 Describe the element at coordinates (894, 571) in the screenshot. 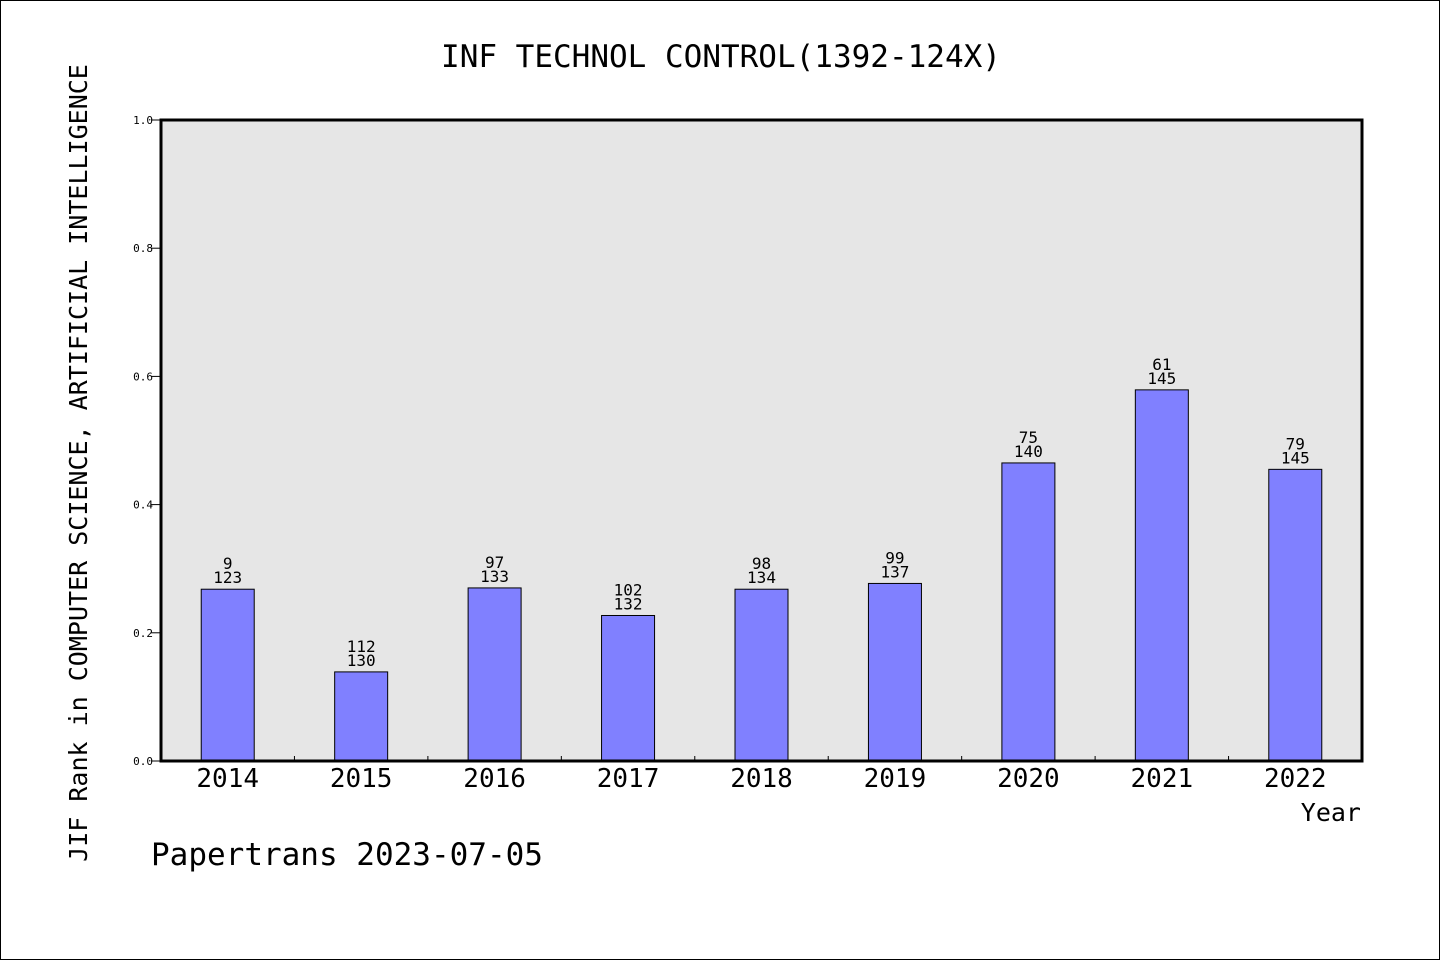

I see `bar-total-label: 137` at that location.